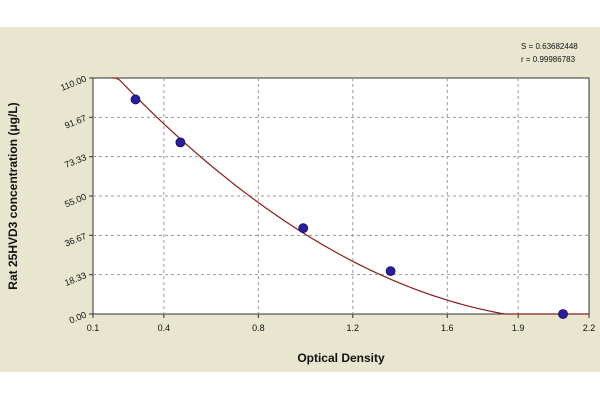  I want to click on y-tick-label: 0.00, so click(78, 318).